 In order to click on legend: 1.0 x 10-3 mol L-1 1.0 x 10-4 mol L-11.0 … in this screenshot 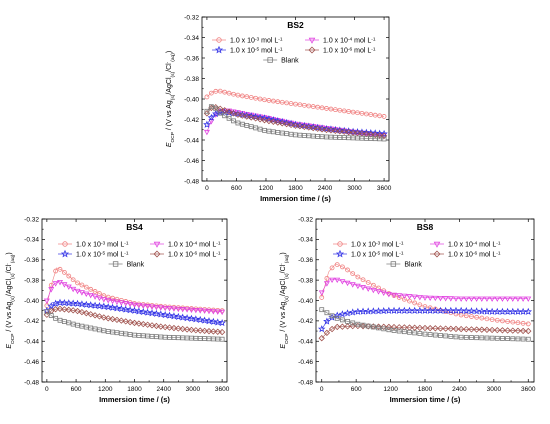, I will do `click(417, 254)`.